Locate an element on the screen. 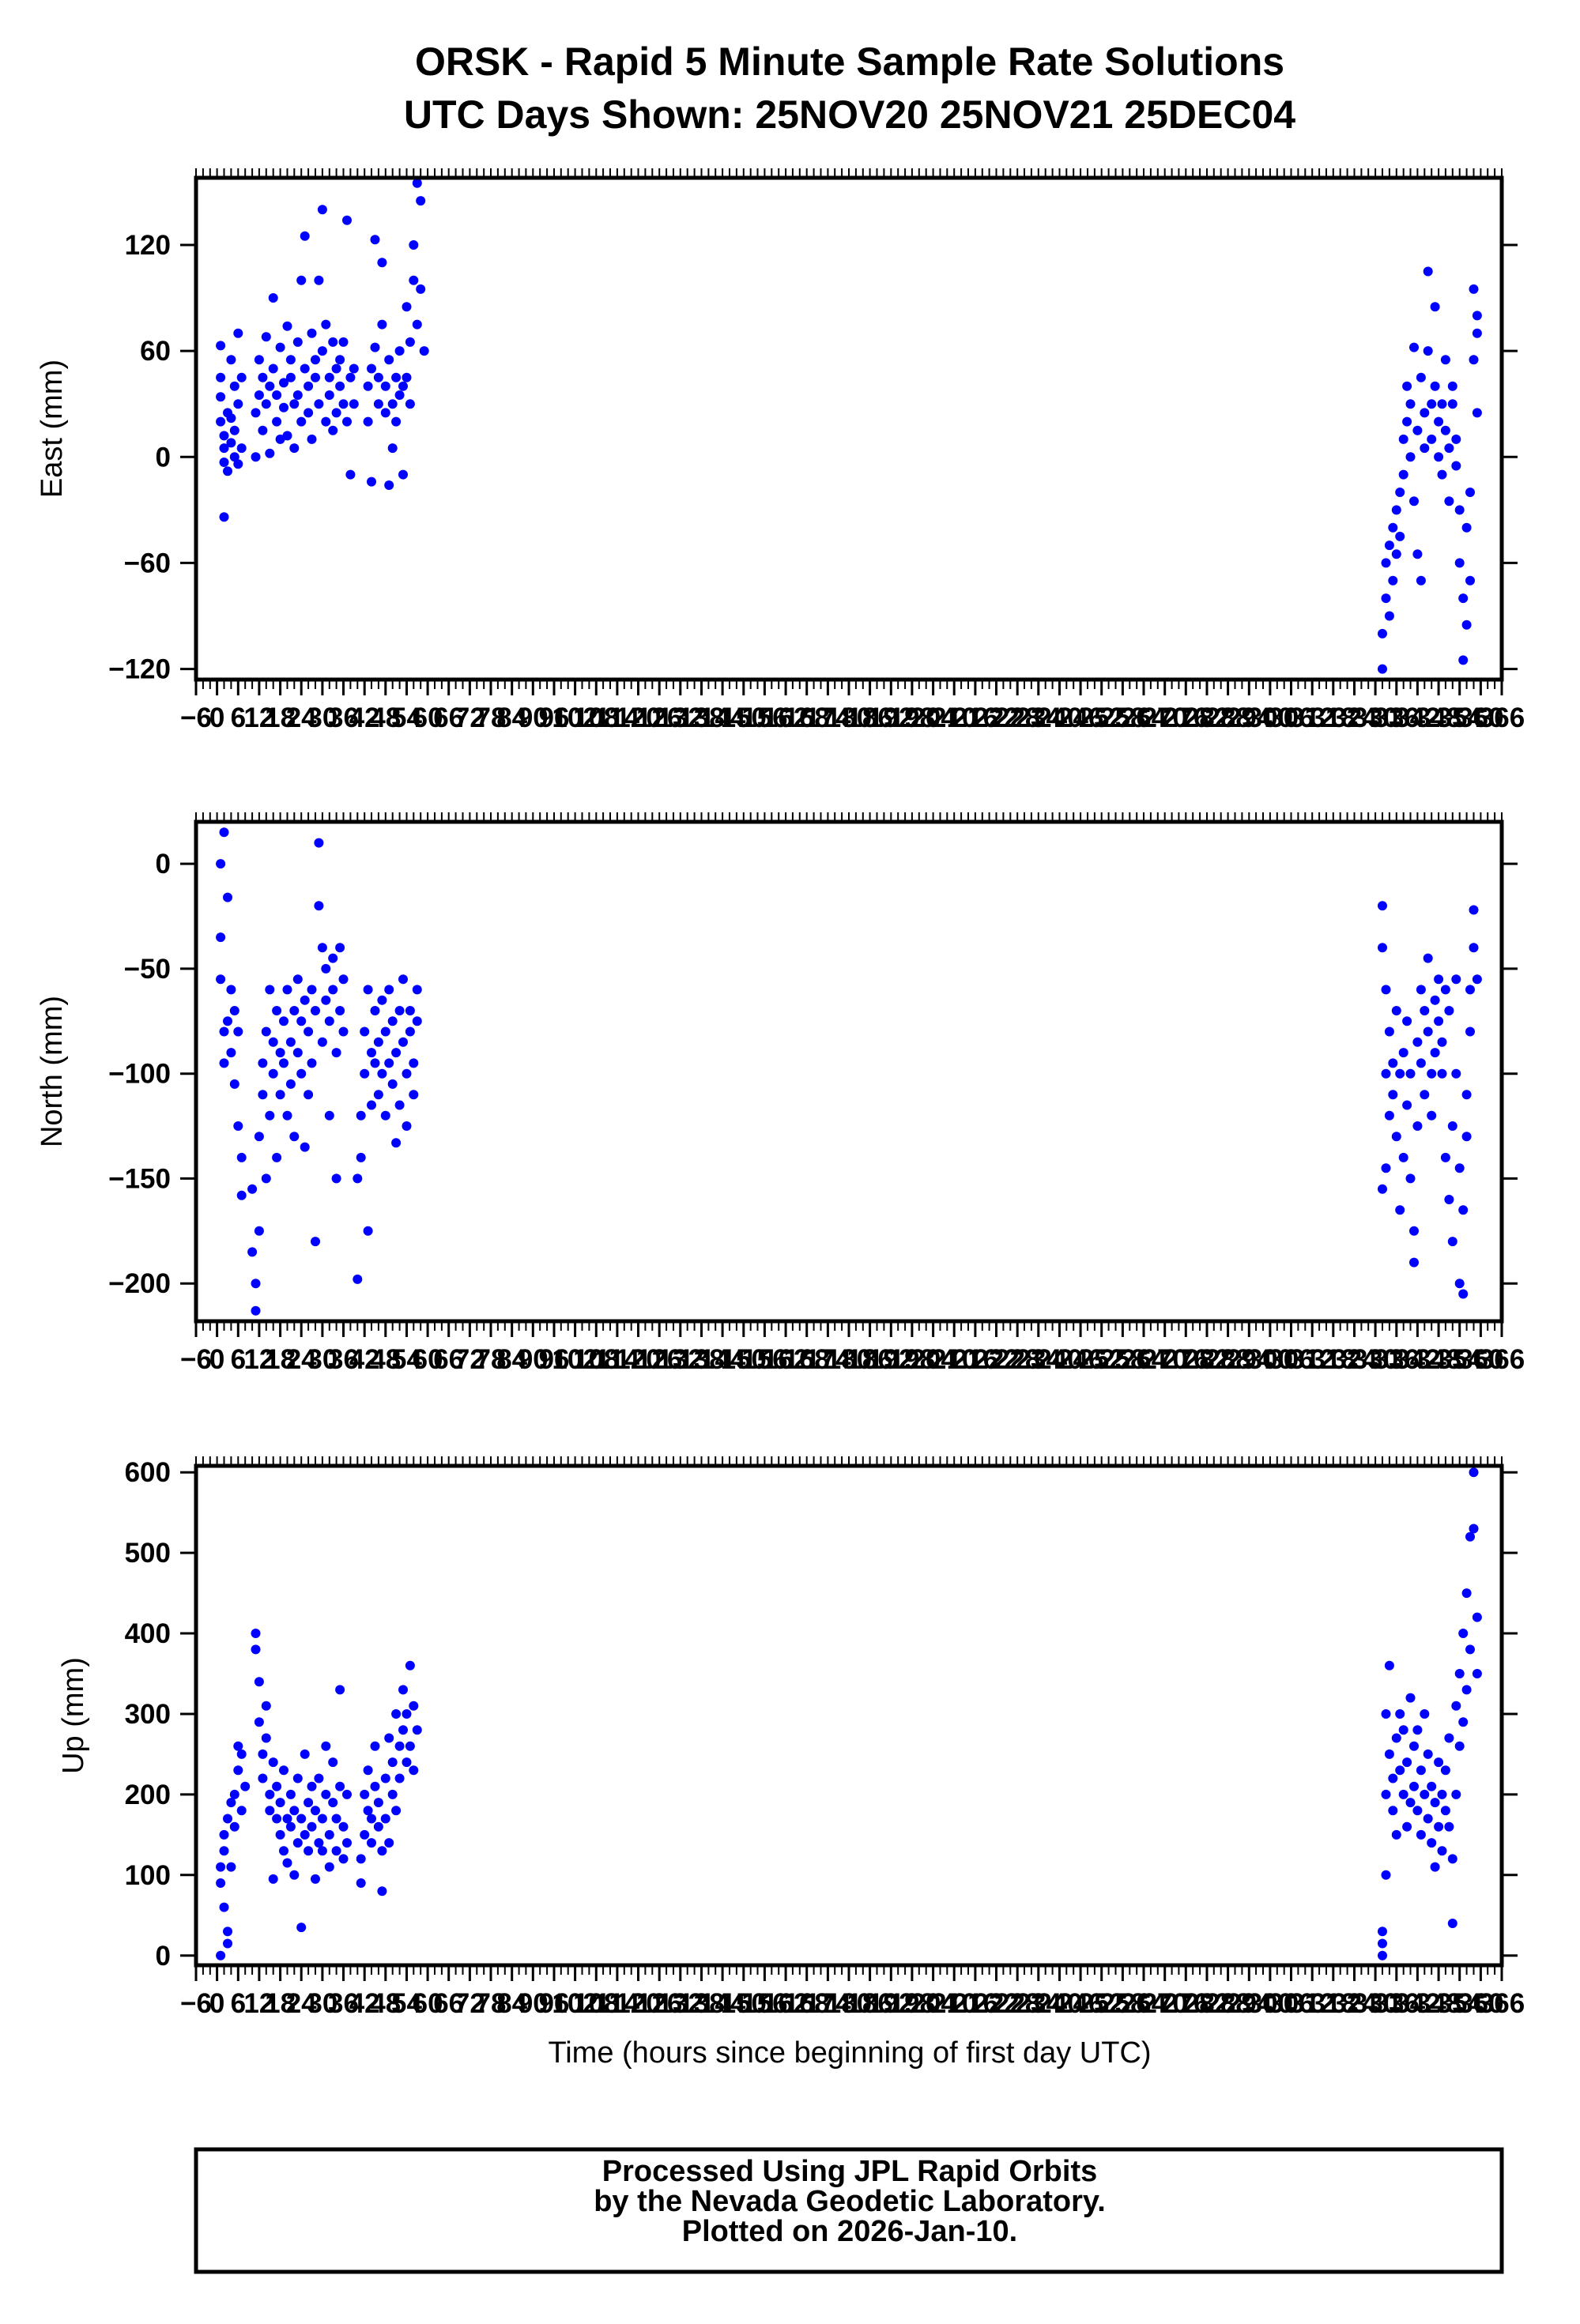 The width and height of the screenshot is (1580, 2324). x-tick-label: 54 is located at coordinates (406, 2004).